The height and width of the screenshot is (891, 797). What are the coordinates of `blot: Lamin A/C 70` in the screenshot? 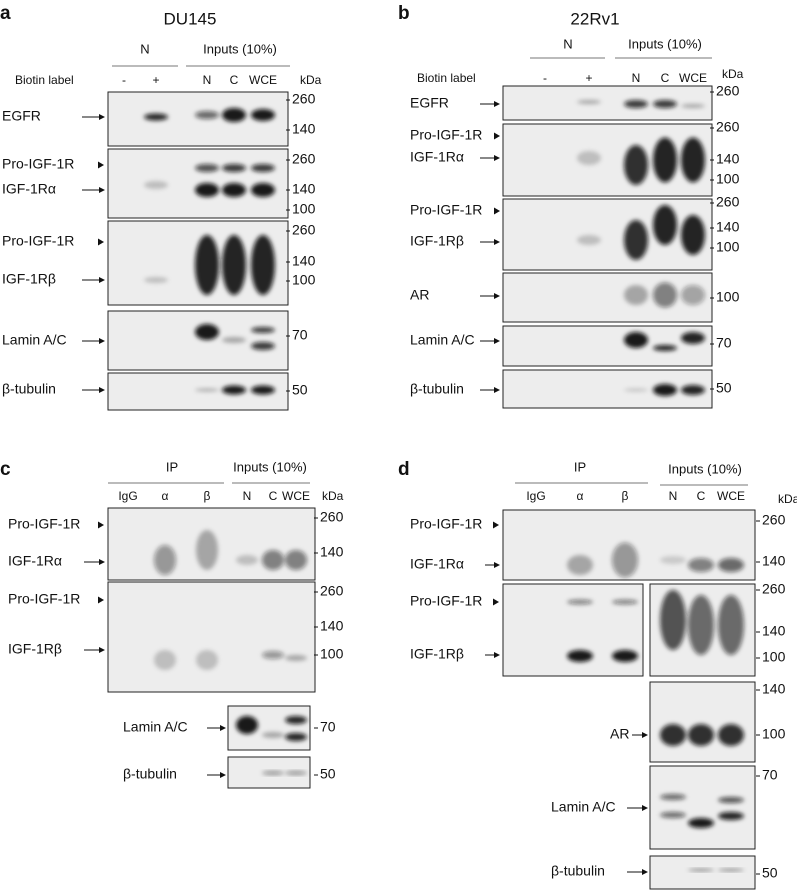 It's located at (155, 340).